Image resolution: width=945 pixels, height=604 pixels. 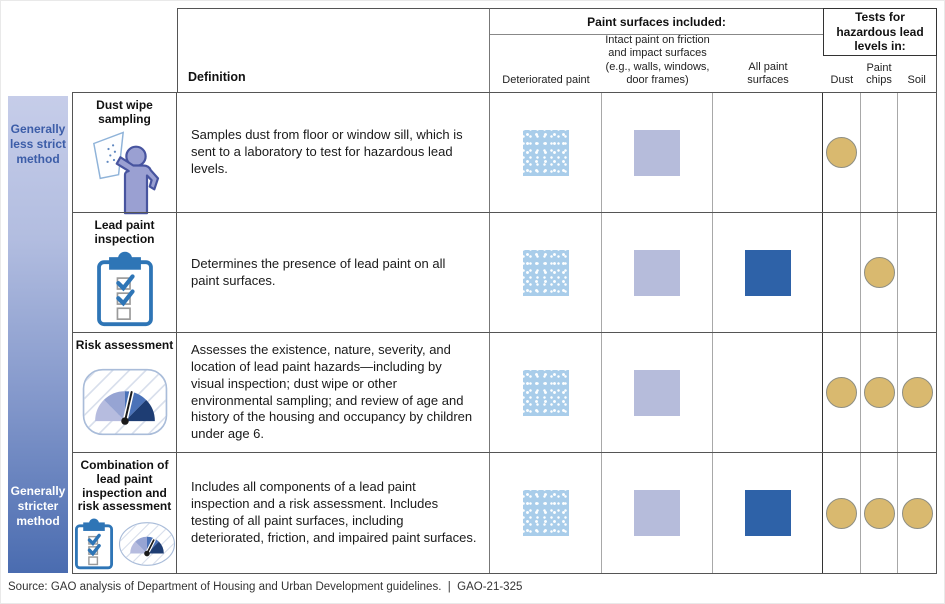 What do you see at coordinates (916, 80) in the screenshot?
I see `col-header-soil: Soil` at bounding box center [916, 80].